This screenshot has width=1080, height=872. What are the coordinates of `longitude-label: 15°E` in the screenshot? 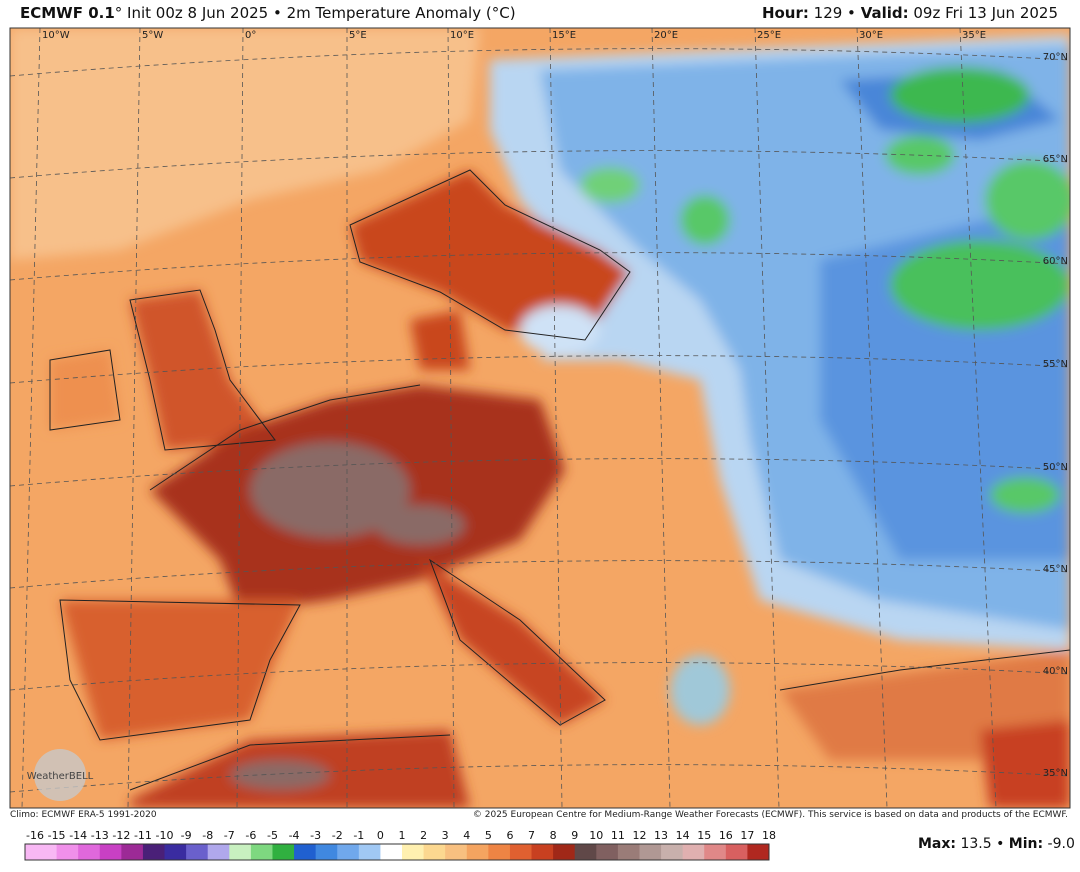 It's located at (564, 35).